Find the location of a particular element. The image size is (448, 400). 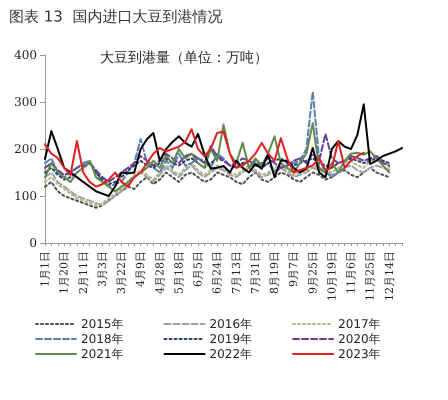

chart-title: 图表 13 国内进口大豆到港情况 is located at coordinates (115, 17).